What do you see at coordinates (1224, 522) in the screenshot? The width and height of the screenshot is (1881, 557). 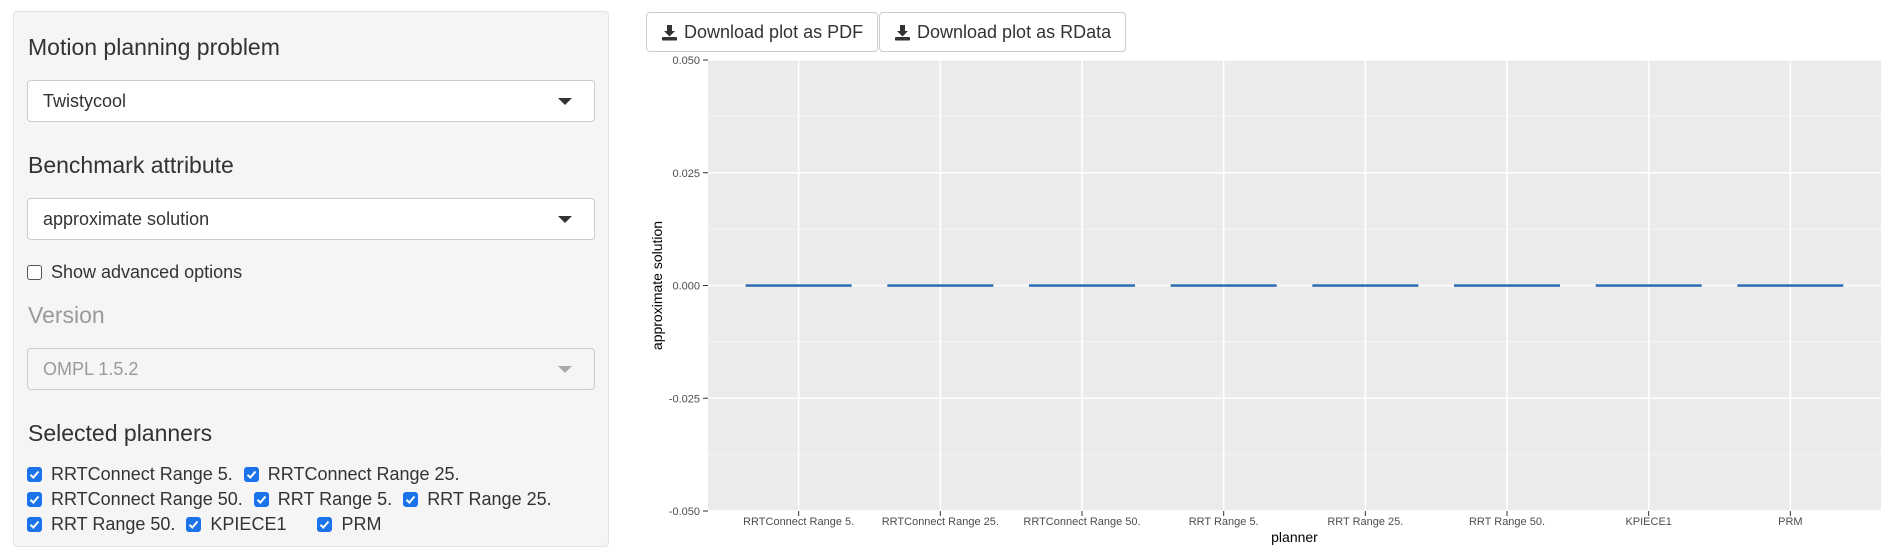 I see `x-tick-label: RRT Range 5.` at bounding box center [1224, 522].